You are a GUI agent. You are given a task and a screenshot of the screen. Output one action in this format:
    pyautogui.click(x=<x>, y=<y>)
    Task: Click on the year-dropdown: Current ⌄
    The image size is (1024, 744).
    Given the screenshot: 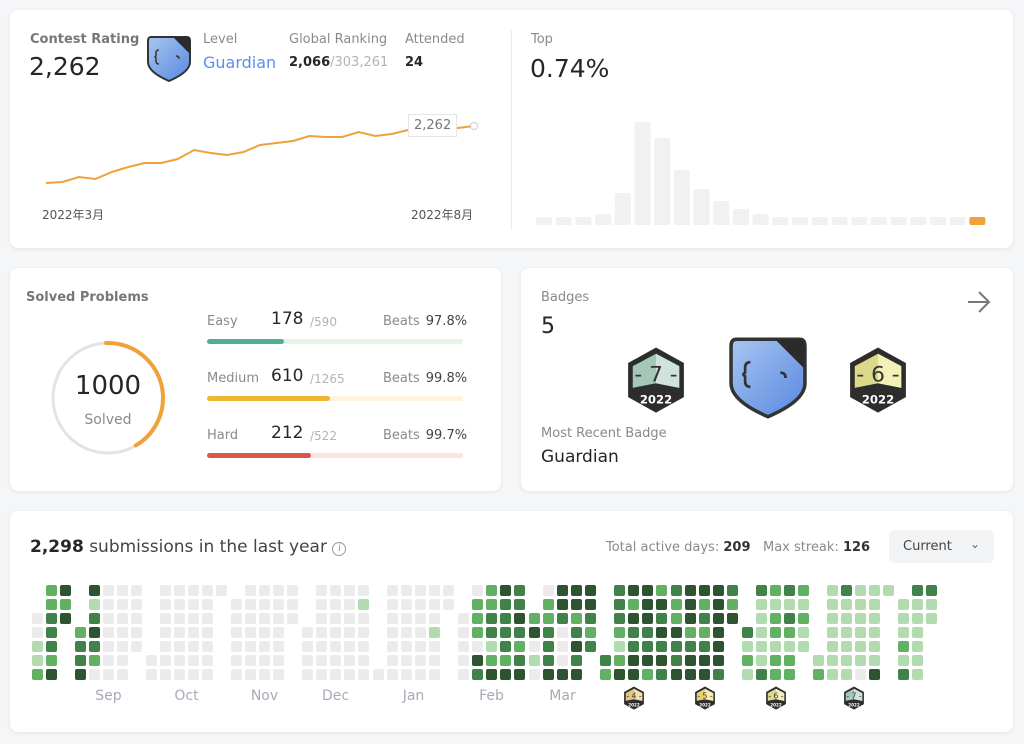 What is the action you would take?
    pyautogui.click(x=941, y=546)
    